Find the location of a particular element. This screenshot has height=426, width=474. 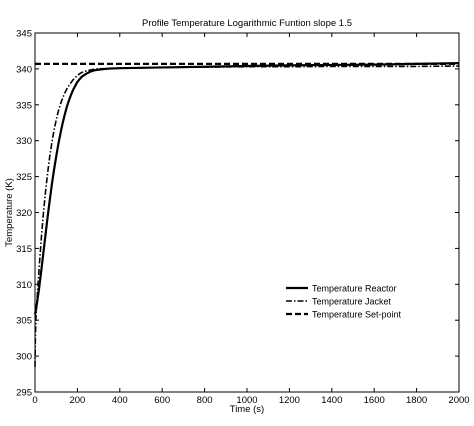

y-tick-label: 295 is located at coordinates (24, 393).